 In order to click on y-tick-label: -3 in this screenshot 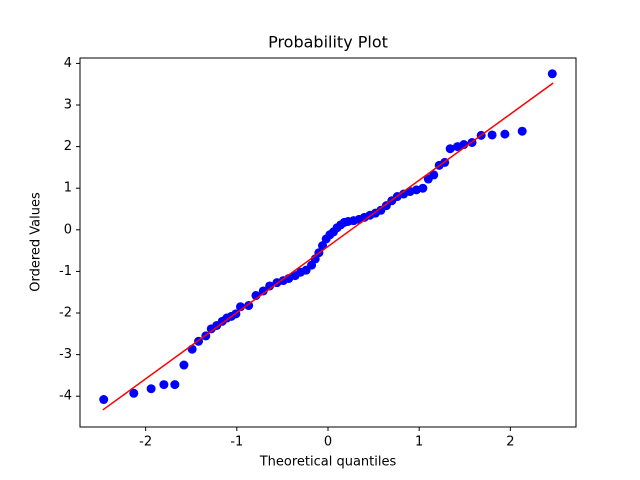, I will do `click(65, 354)`.